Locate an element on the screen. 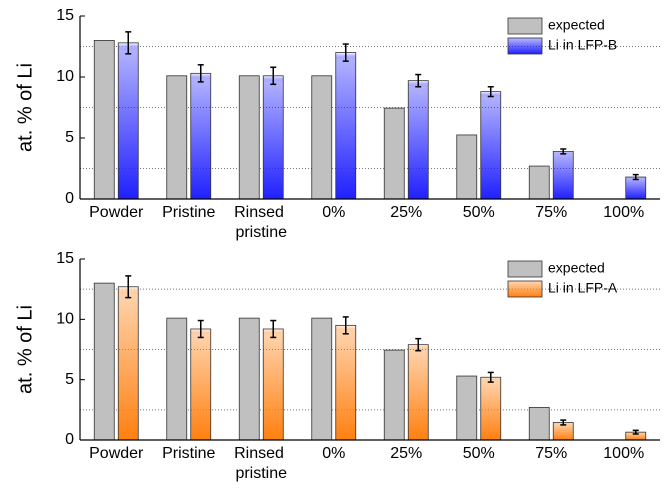 This screenshot has width=668, height=489. legend-label: Li in LFP-B is located at coordinates (582, 45).